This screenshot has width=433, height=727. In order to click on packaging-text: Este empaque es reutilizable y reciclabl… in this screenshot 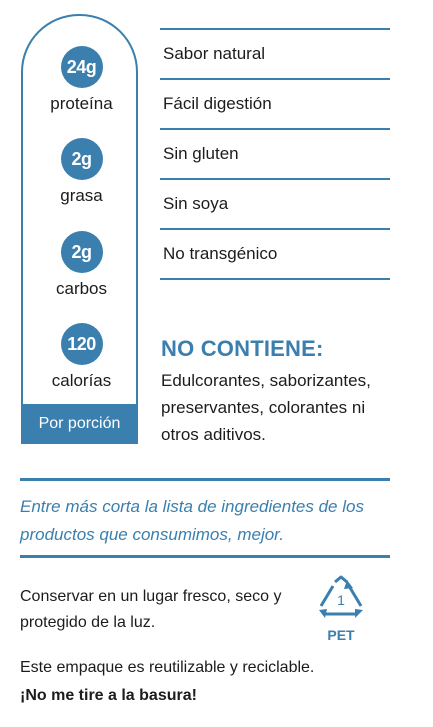, I will do `click(167, 667)`.